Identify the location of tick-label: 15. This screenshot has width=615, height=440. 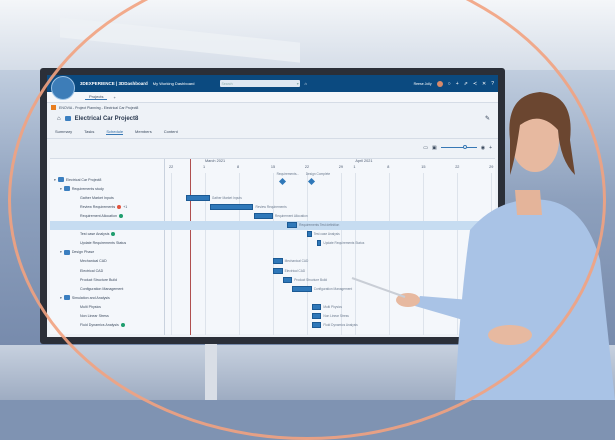
(273, 167).